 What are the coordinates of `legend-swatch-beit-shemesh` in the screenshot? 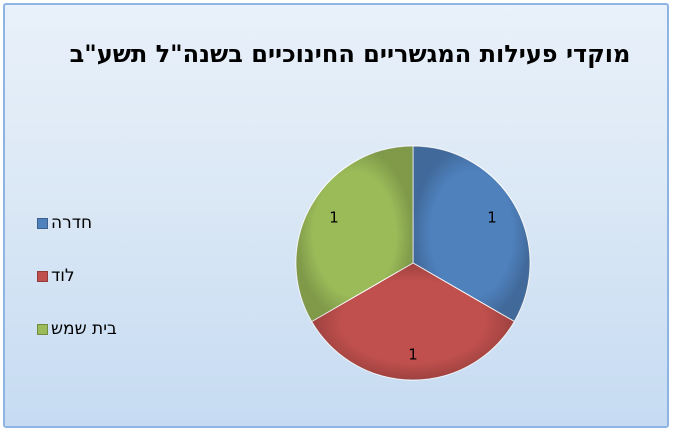 It's located at (42, 329).